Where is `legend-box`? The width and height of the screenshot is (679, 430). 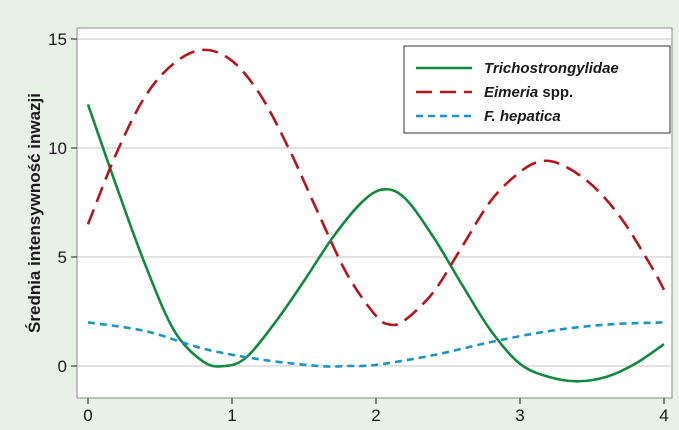
legend-box is located at coordinates (537, 89).